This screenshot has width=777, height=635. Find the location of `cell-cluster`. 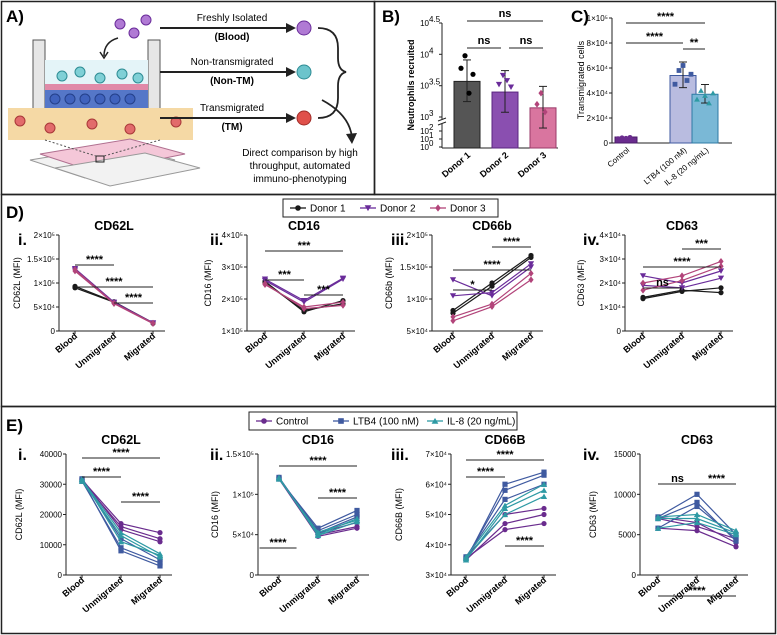

cell-cluster is located at coordinates (98, 100).